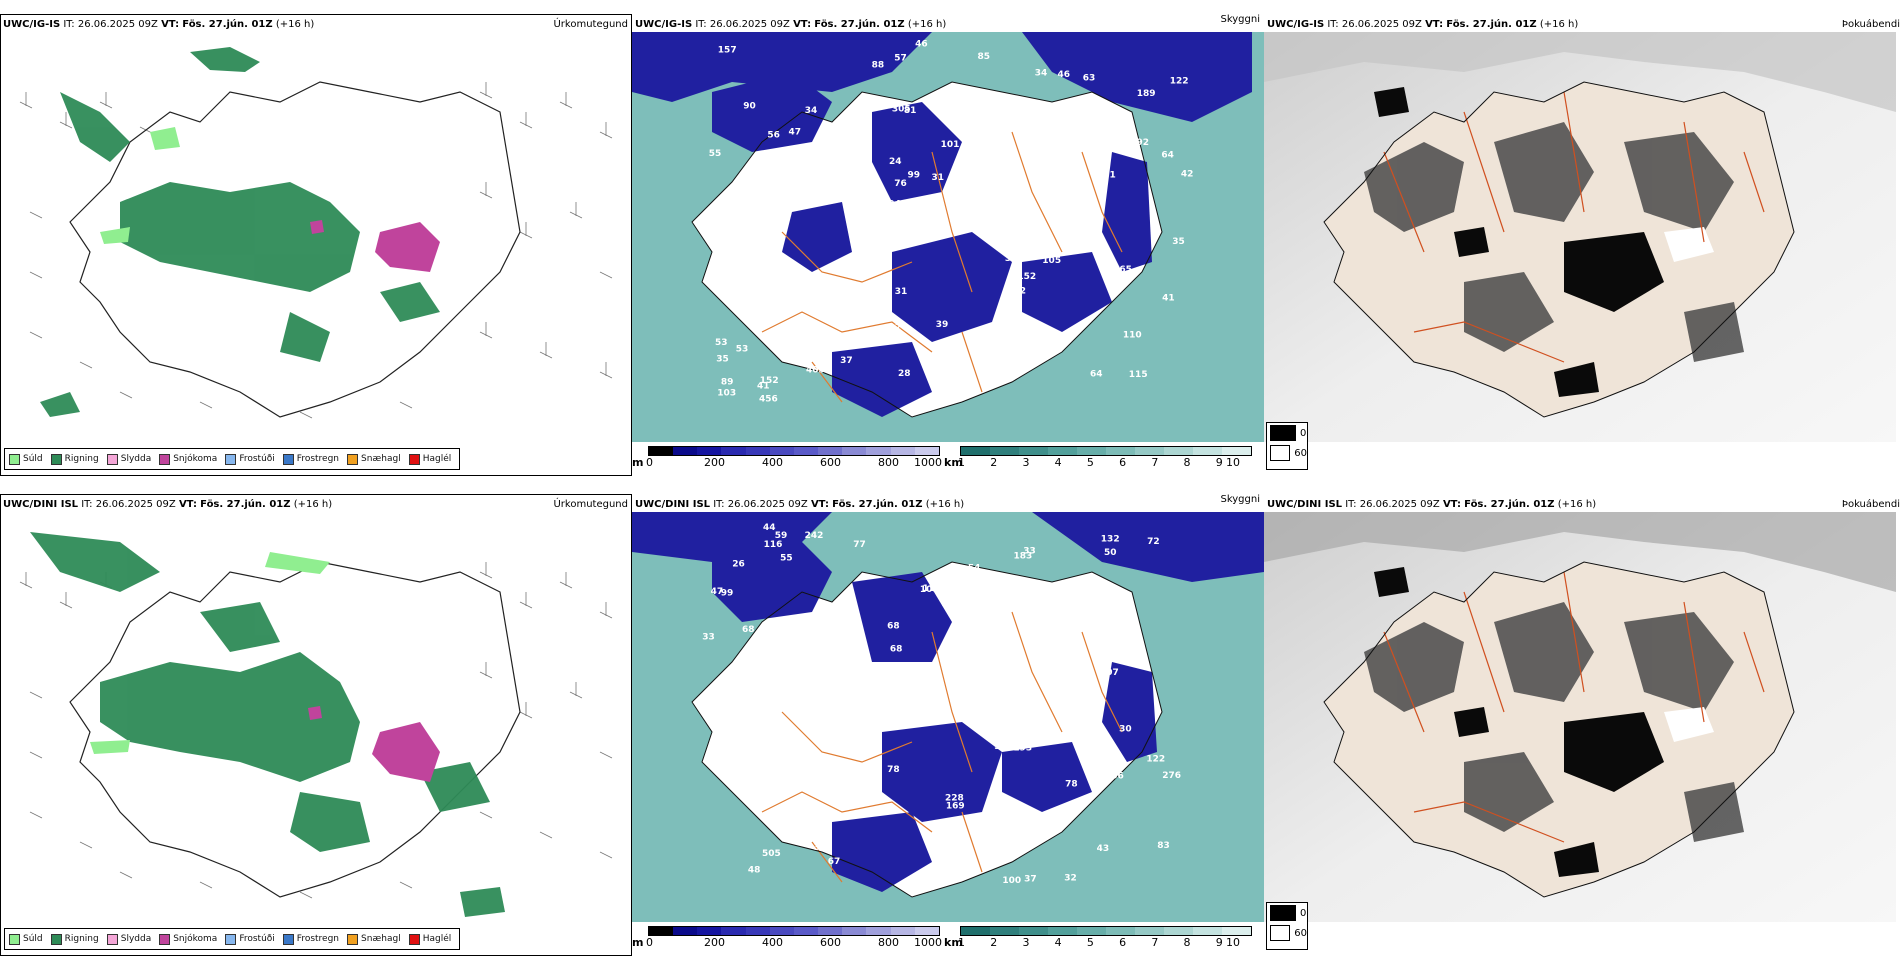 The height and width of the screenshot is (956, 1900). What do you see at coordinates (1167, 156) in the screenshot?
I see `ceiling-value-label: 64` at bounding box center [1167, 156].